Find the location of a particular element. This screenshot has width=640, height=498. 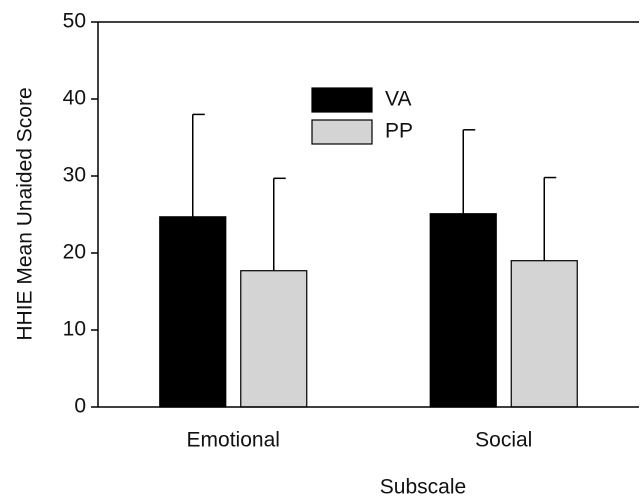

legend-label: VA is located at coordinates (398, 99).